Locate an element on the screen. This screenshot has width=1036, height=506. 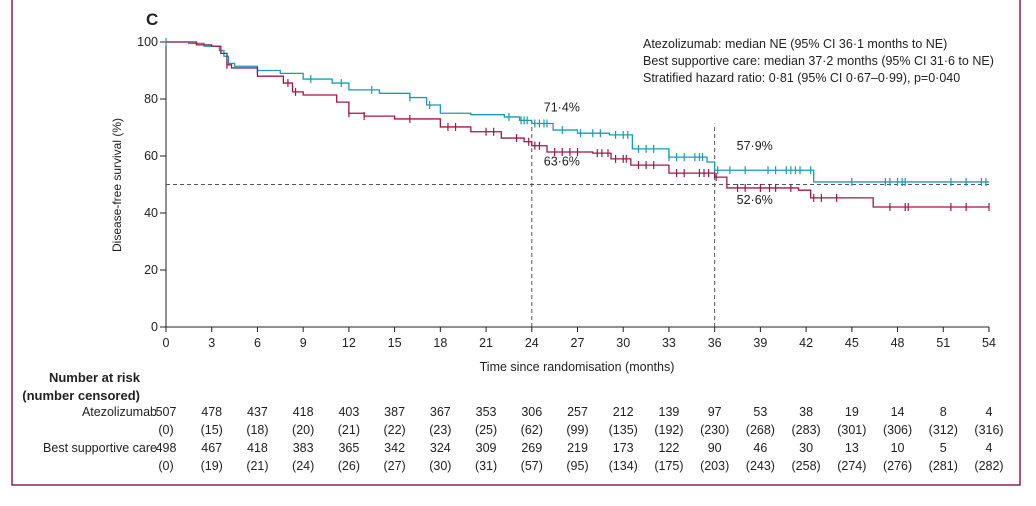
risk-censored-cell: (306) is located at coordinates (897, 430).